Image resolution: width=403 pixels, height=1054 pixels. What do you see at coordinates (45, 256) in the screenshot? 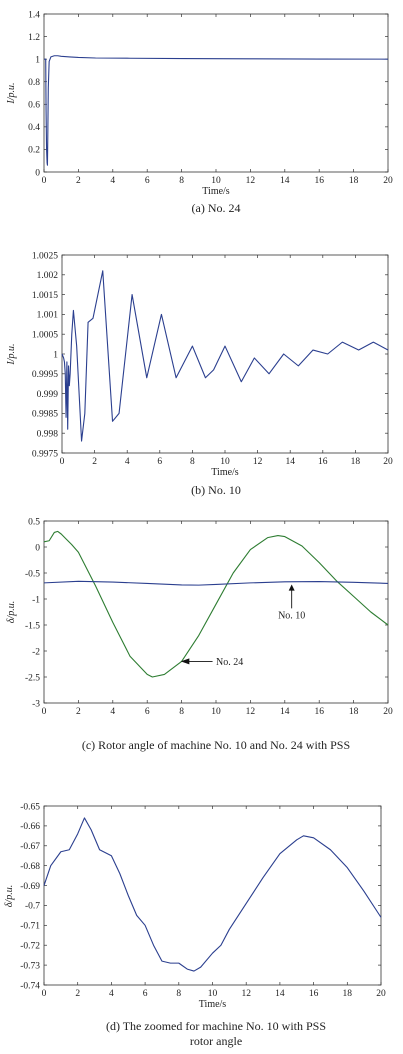
I see `y-tick-label: 1.0025` at bounding box center [45, 256].